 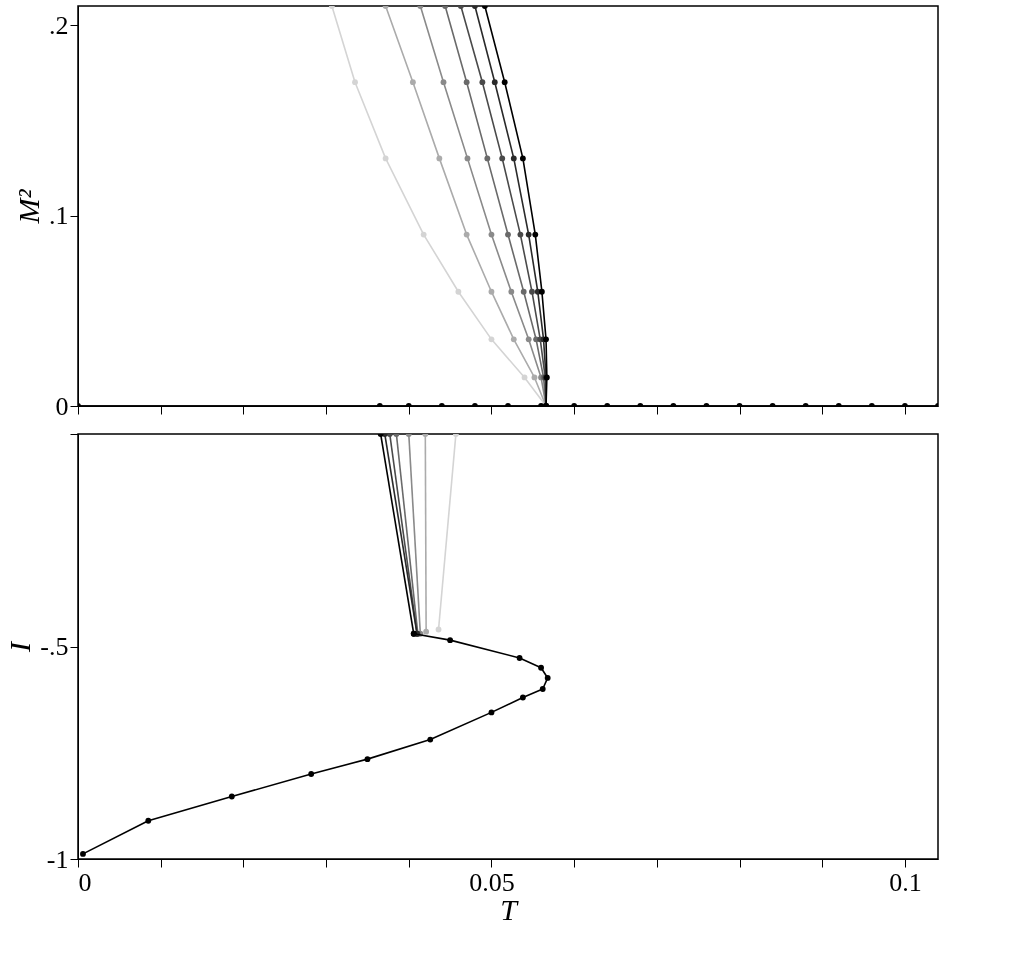 I want to click on y-tick-label: .2, so click(x=59, y=25).